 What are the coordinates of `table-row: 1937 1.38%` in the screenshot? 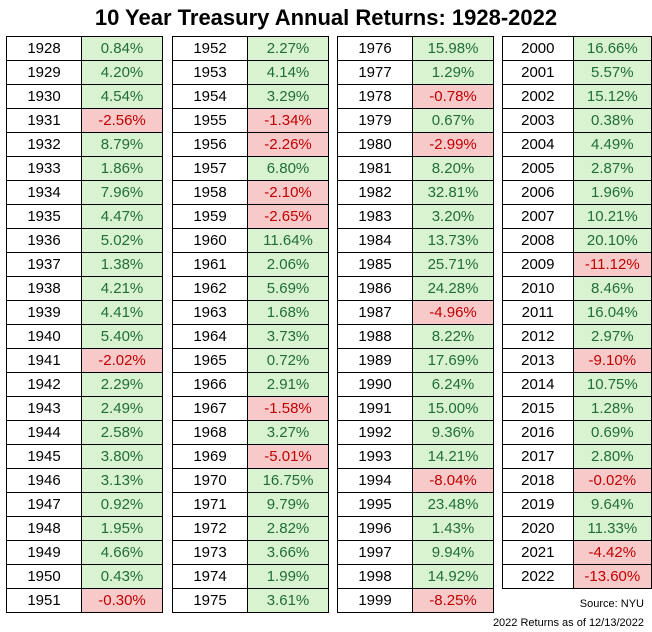 It's located at (84, 264).